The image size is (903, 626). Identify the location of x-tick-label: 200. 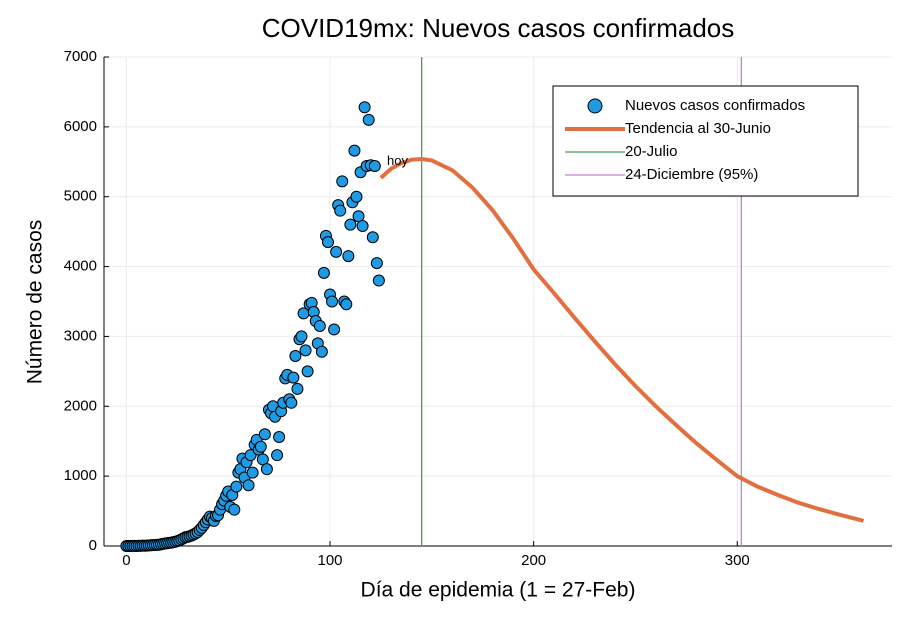
(533, 560).